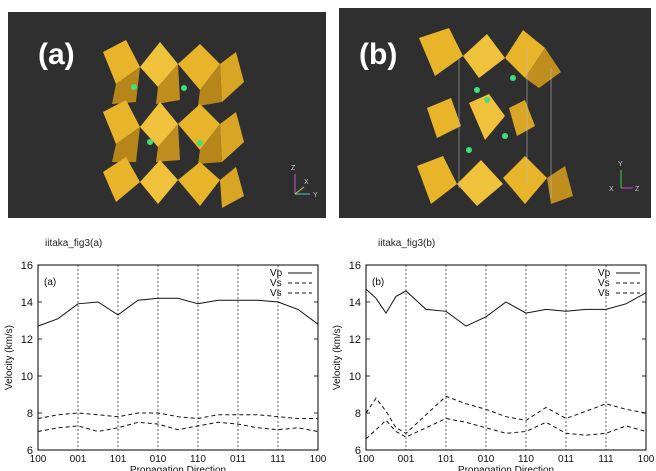  I want to click on crystal-structure-drawing-a: Z X Y, so click(210, 124).